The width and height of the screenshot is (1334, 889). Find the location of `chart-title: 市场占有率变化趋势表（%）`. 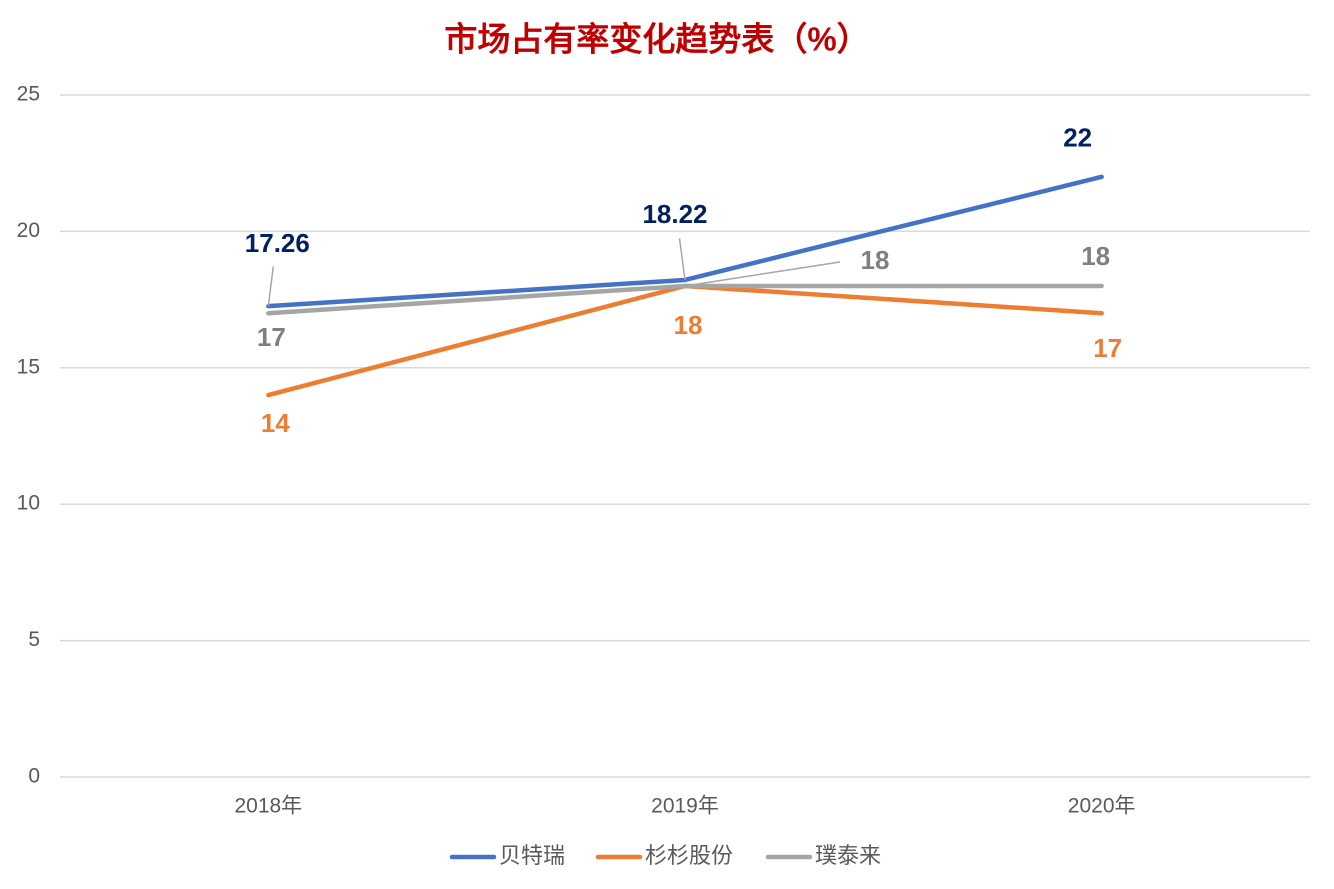

chart-title: 市场占有率变化趋势表（%） is located at coordinates (656, 39).